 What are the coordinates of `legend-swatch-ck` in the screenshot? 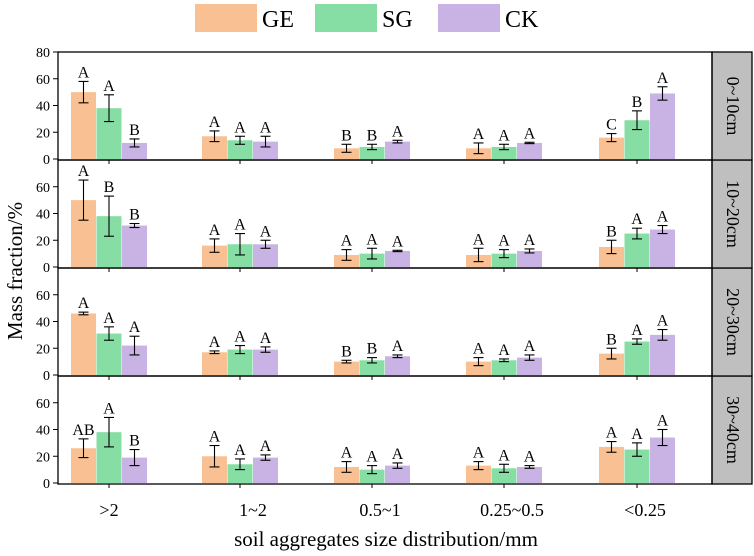 It's located at (469, 18).